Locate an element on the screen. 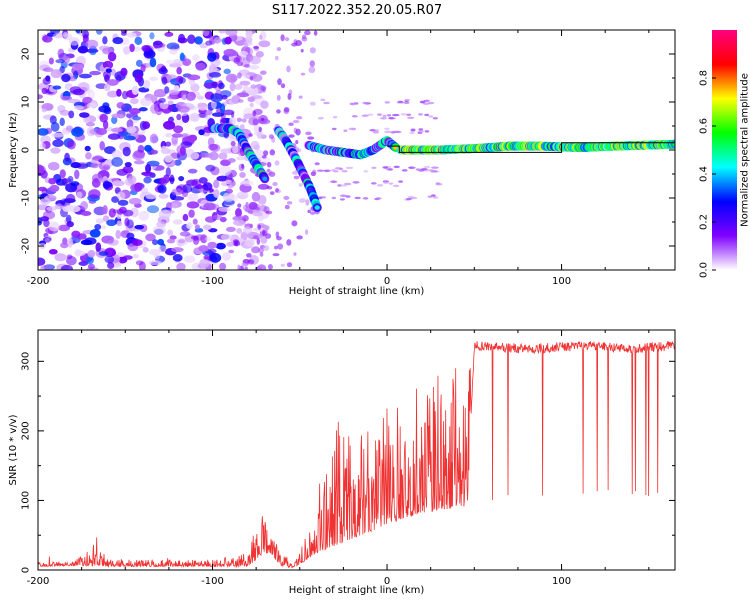 This screenshot has height=600, width=750. chart-title: S117.2022.352.20.05.R07 is located at coordinates (357, 10).